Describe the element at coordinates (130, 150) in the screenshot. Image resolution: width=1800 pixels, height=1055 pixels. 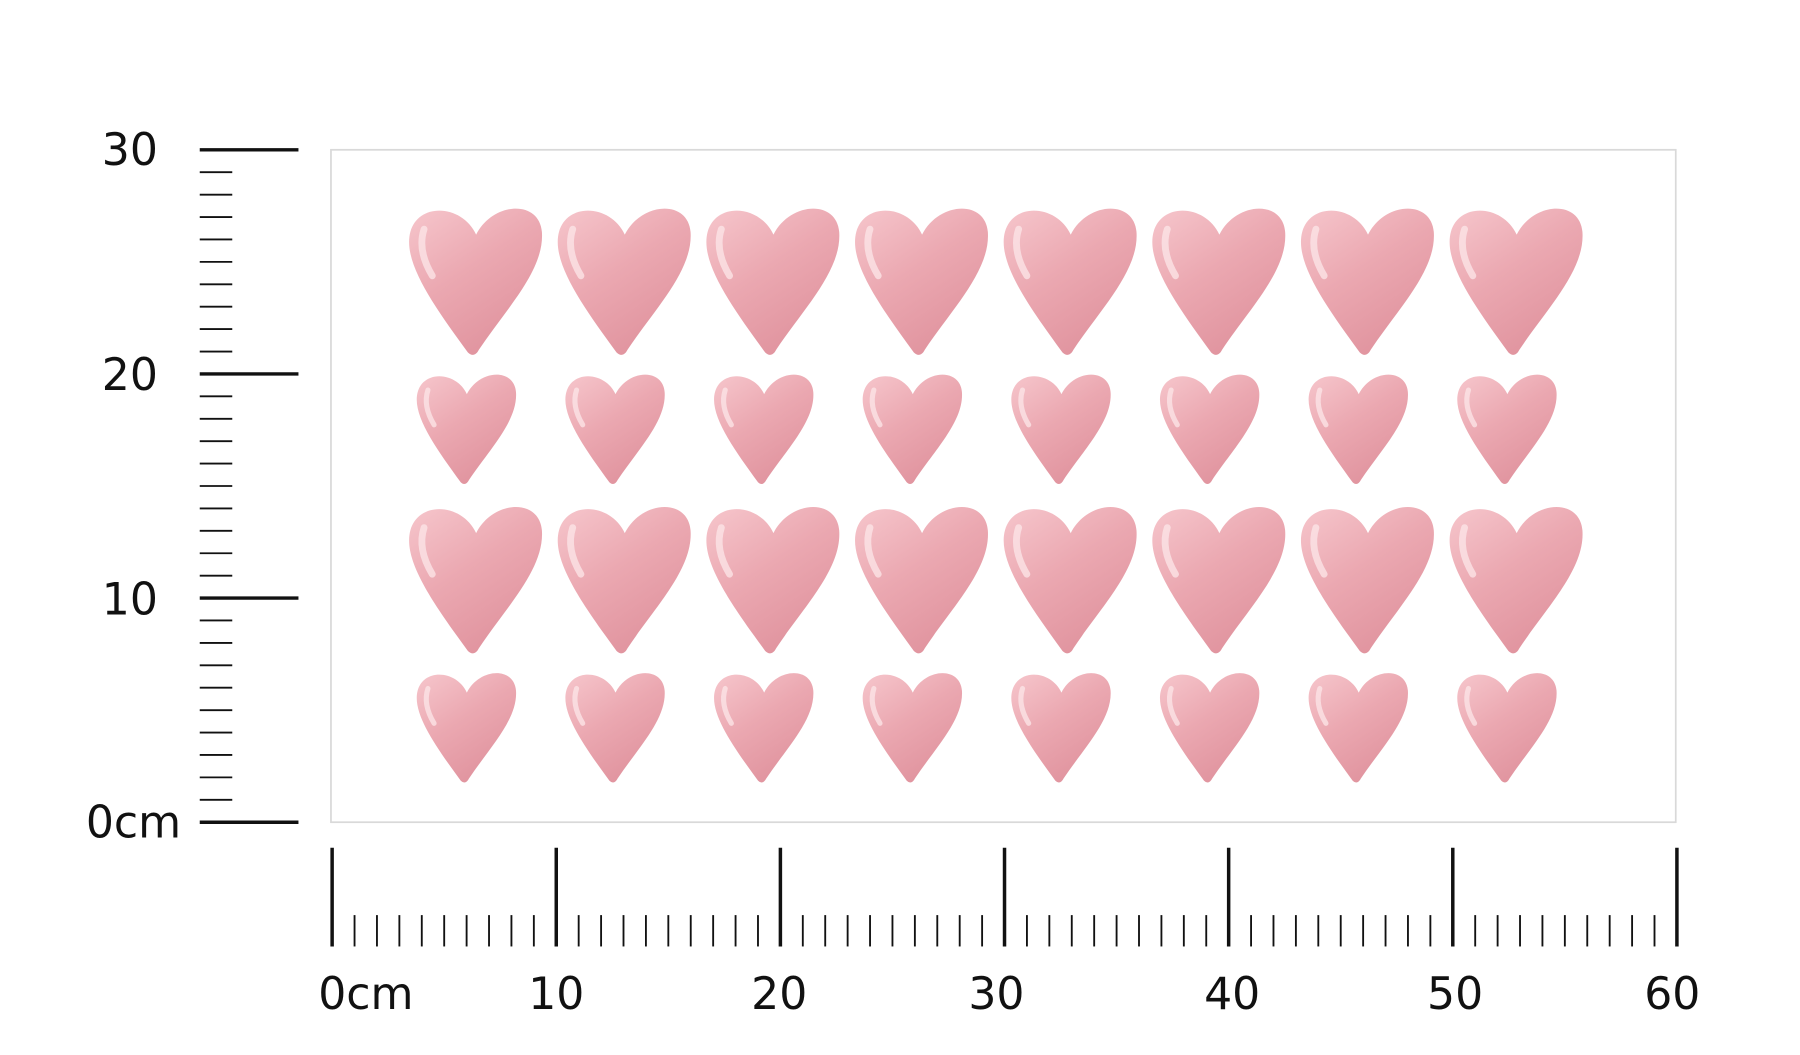
I see `v-label-30: 30` at that location.